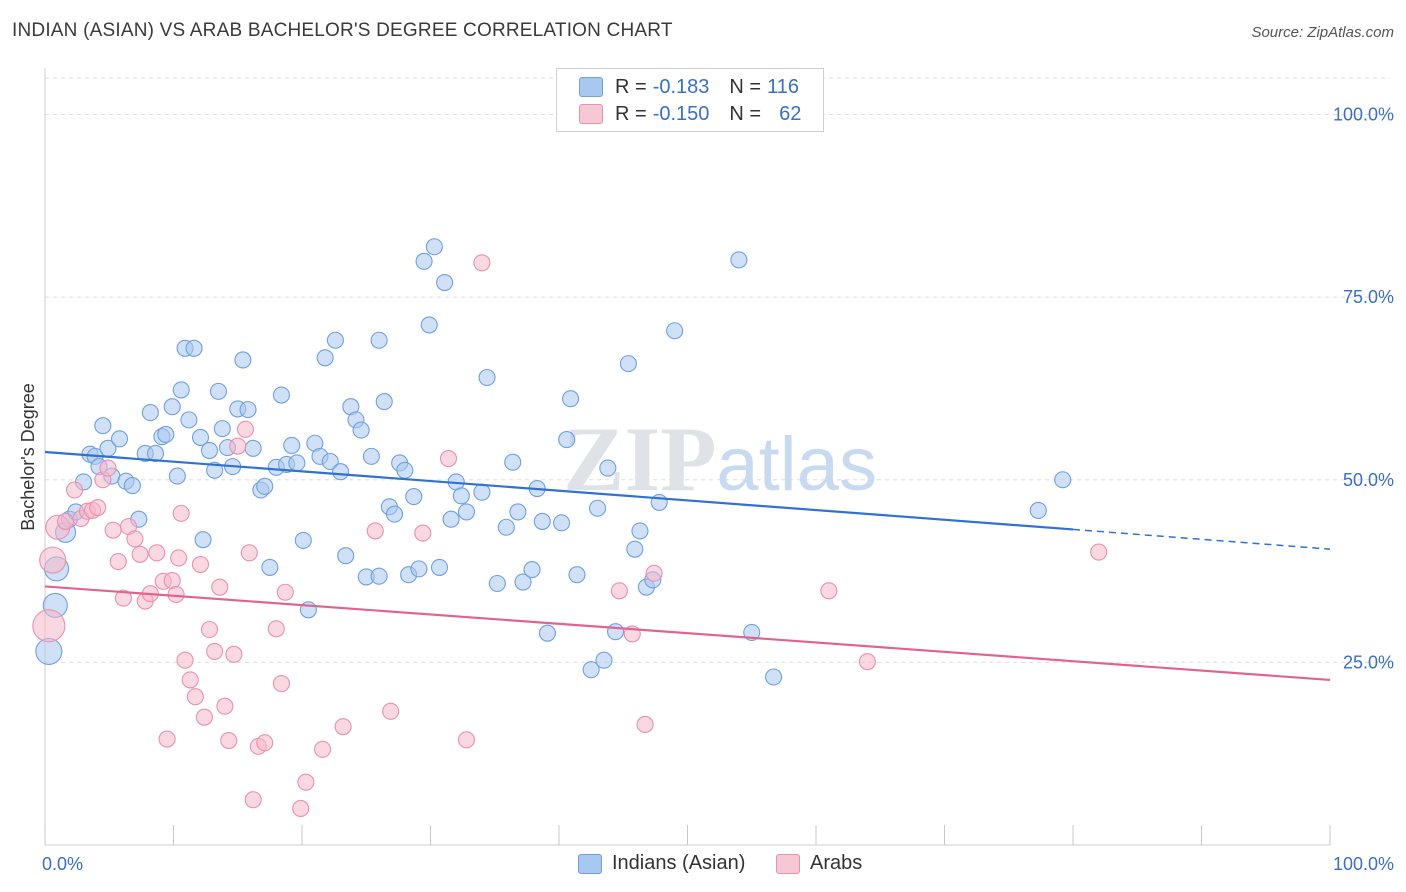 The width and height of the screenshot is (1406, 892). I want to click on y-tick-label: 50.0%, so click(1368, 480).